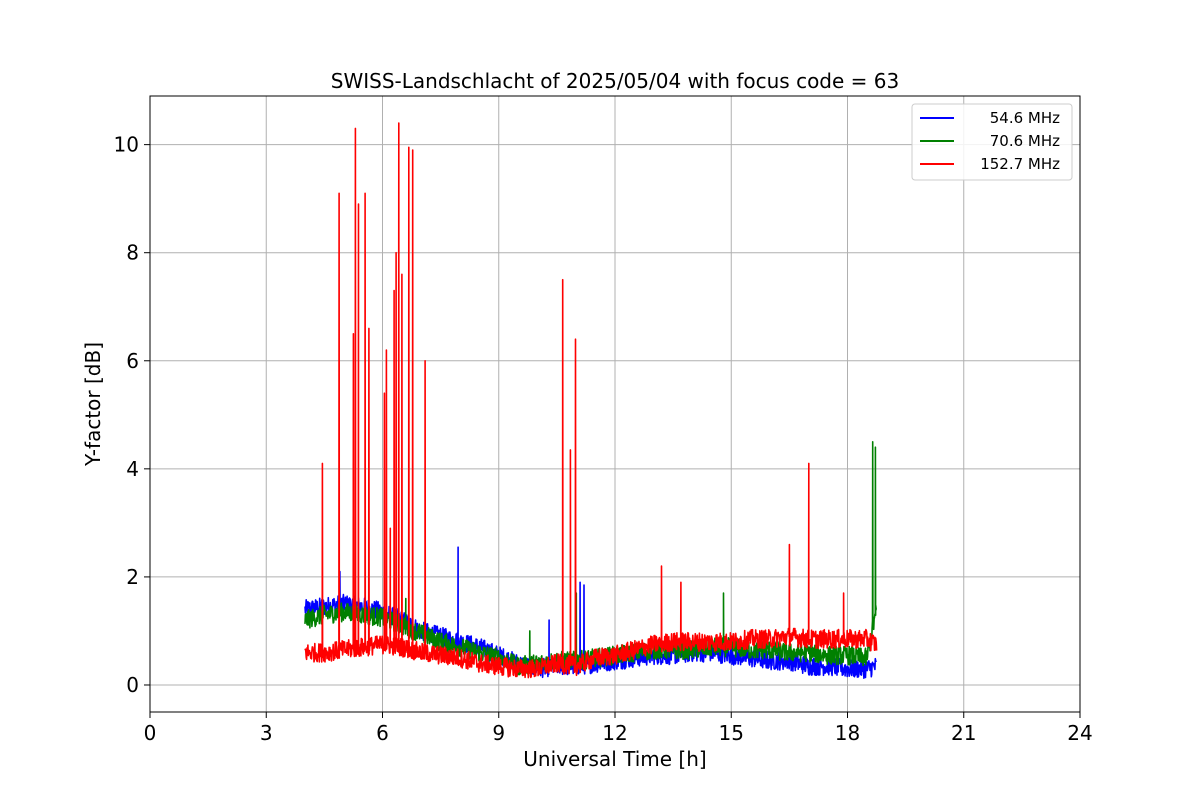 Image resolution: width=1200 pixels, height=800 pixels. Describe the element at coordinates (614, 733) in the screenshot. I see `x-tick-label: 12` at that location.